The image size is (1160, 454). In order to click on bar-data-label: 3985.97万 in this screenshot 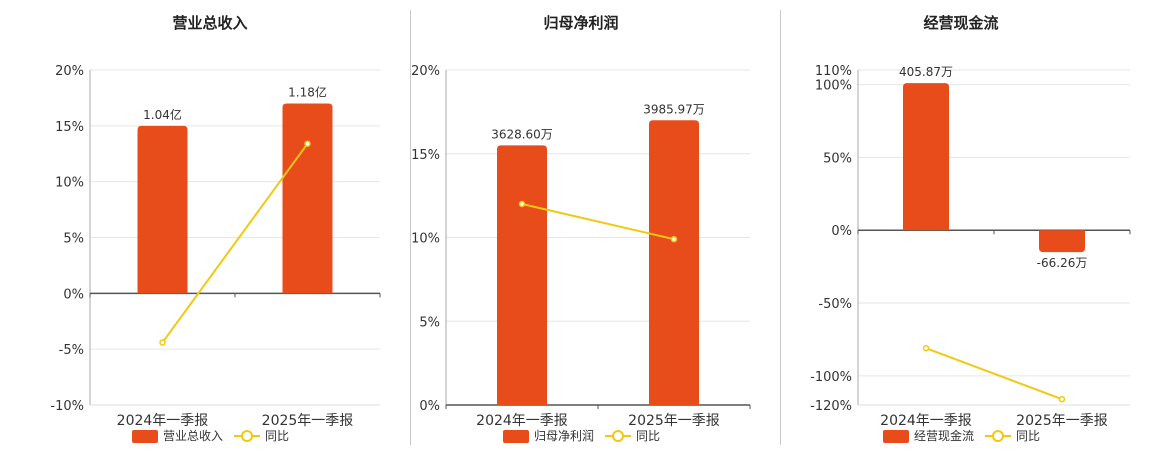, I will do `click(674, 109)`.